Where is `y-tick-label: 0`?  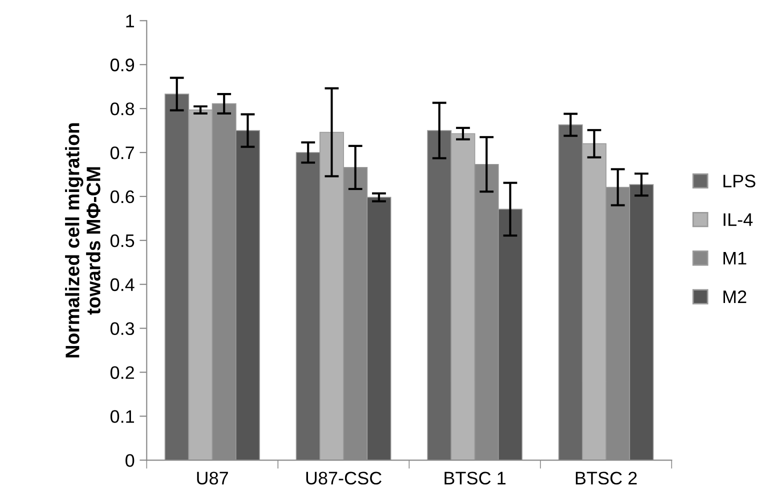
y-tick-label: 0 is located at coordinates (130, 460).